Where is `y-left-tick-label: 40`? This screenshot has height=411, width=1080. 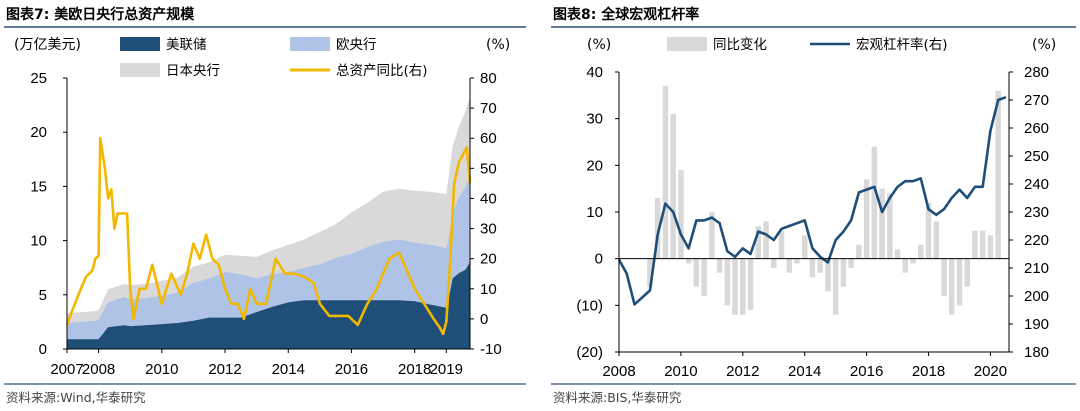
y-left-tick-label: 40 is located at coordinates (594, 72).